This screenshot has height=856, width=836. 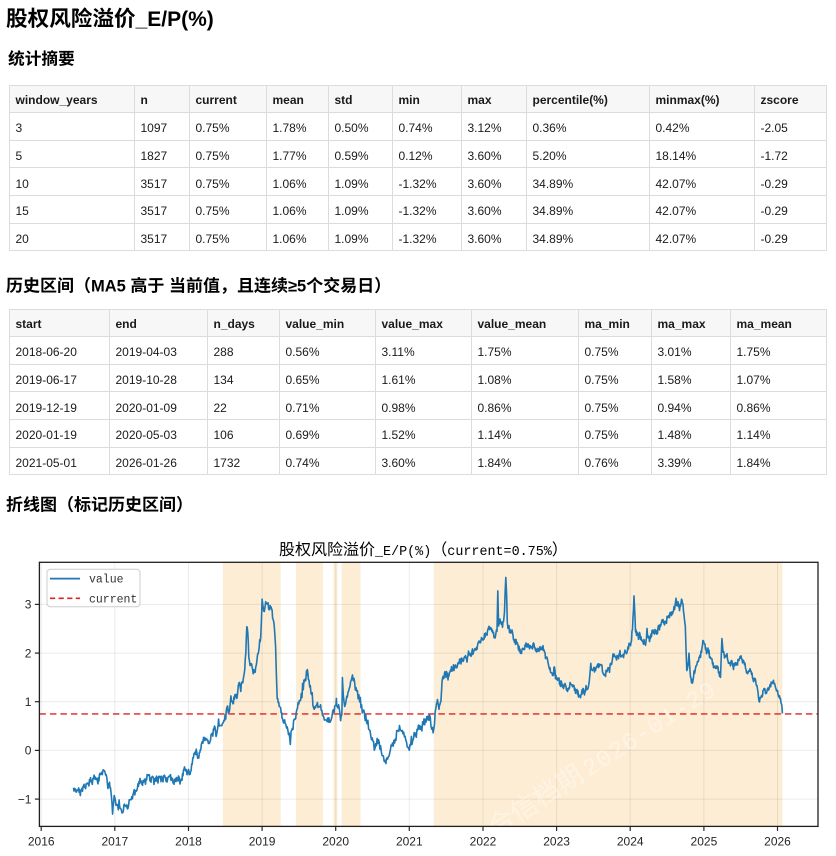 What do you see at coordinates (108, 287) in the screenshot?
I see `svg-text: MA5` at bounding box center [108, 287].